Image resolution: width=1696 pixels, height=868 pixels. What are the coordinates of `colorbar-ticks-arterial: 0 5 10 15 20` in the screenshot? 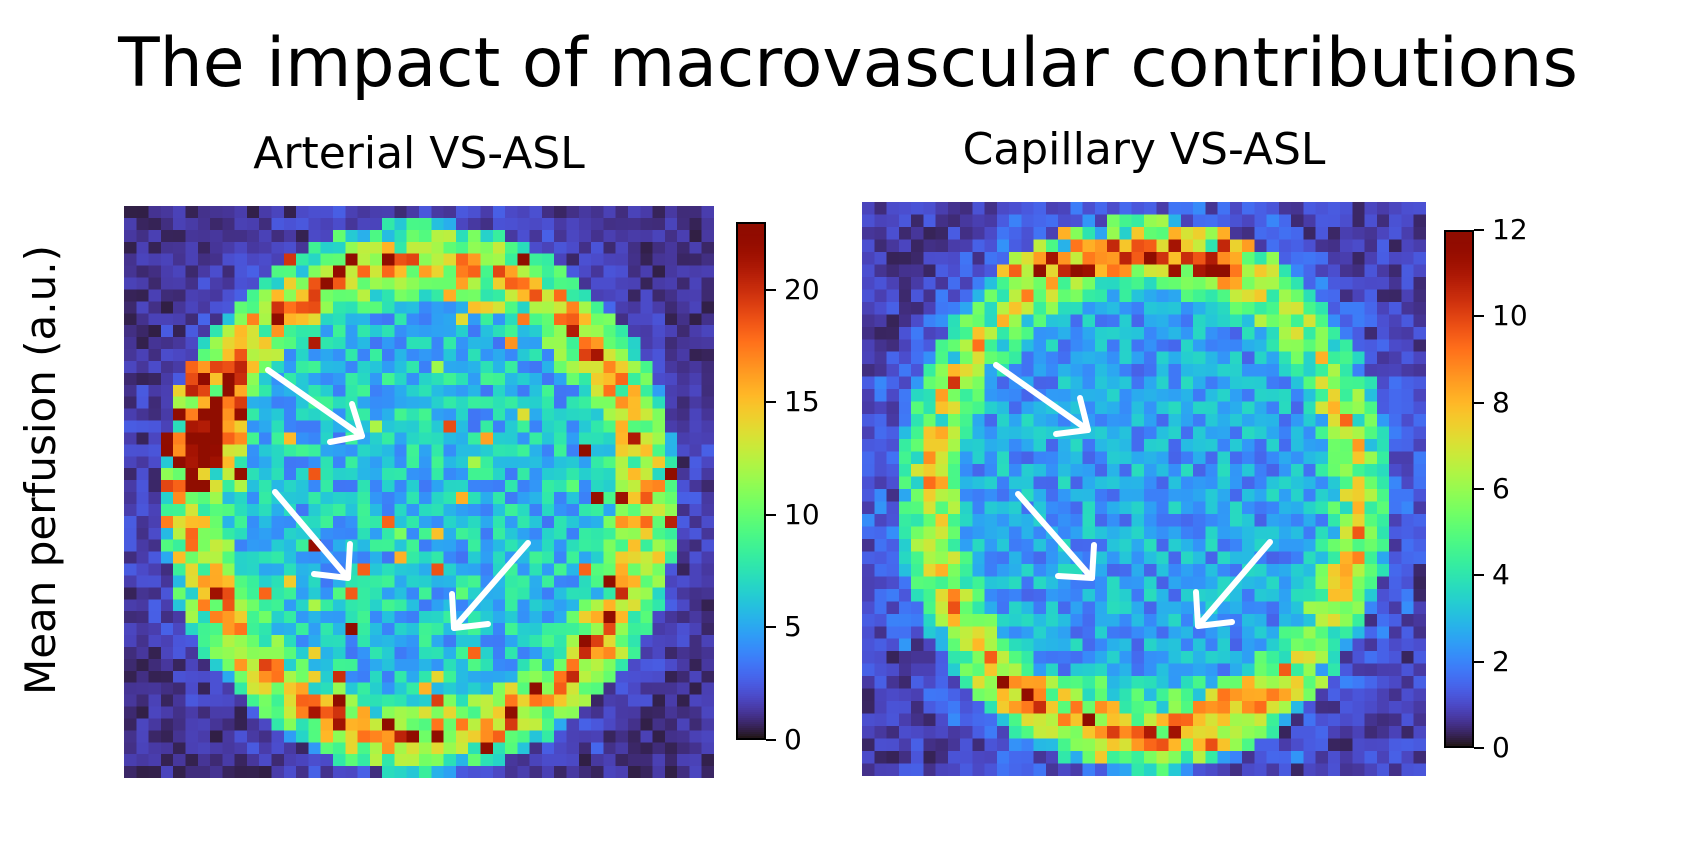 It's located at (806, 489).